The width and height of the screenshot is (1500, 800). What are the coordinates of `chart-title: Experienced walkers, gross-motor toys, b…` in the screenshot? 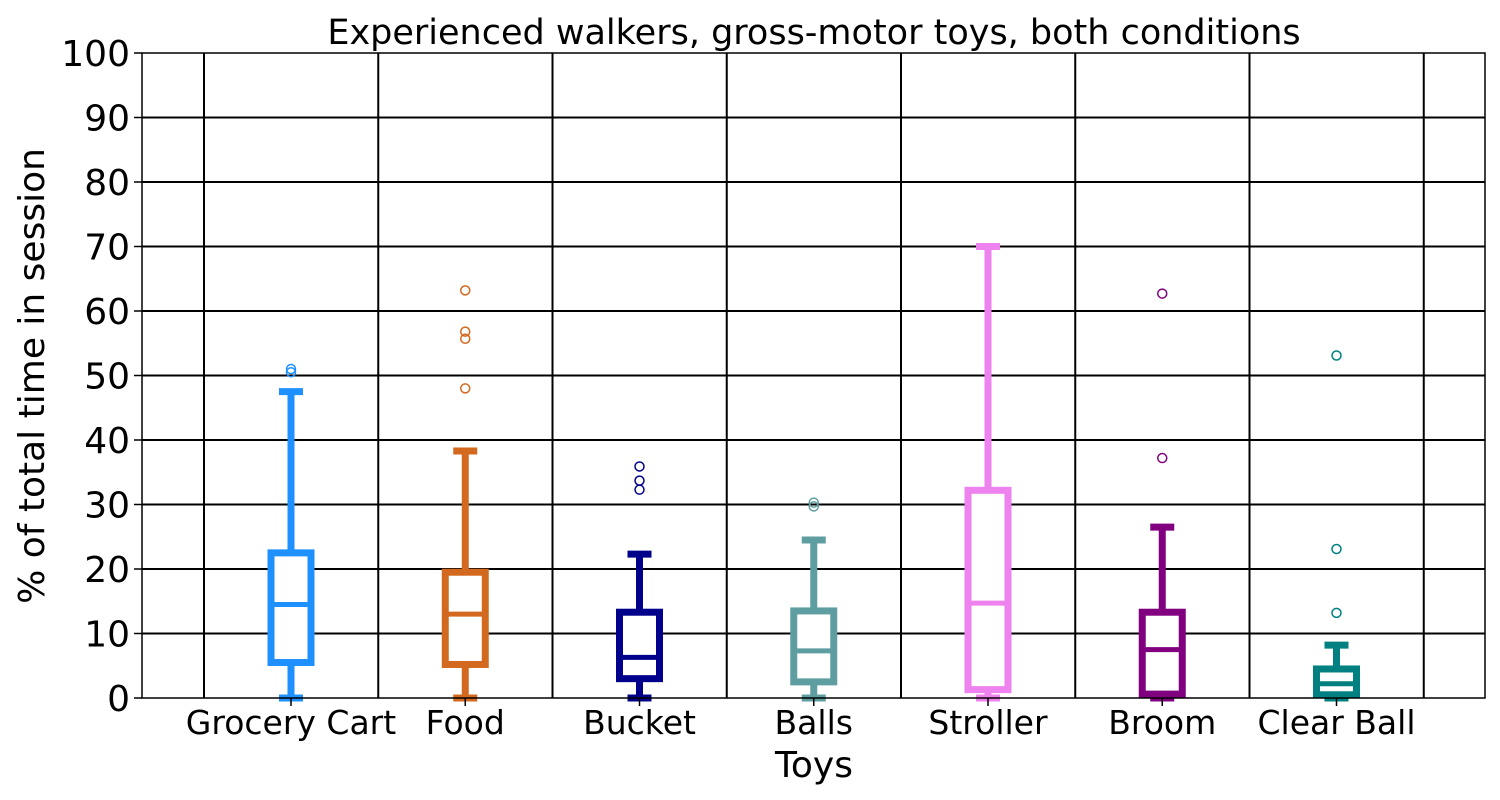 It's located at (813, 33).